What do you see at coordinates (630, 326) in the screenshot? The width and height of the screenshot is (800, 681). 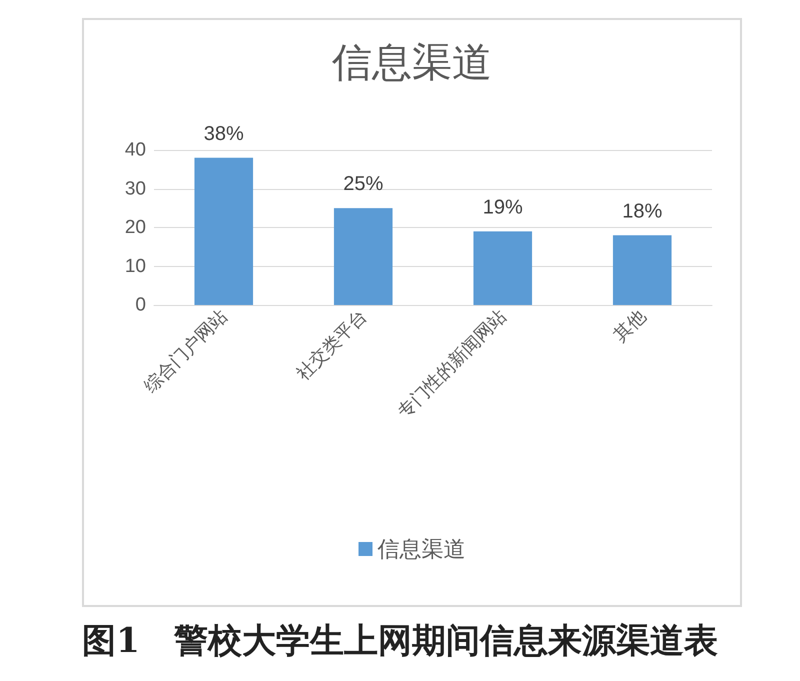 I see `x-tick-label: 其他` at bounding box center [630, 326].